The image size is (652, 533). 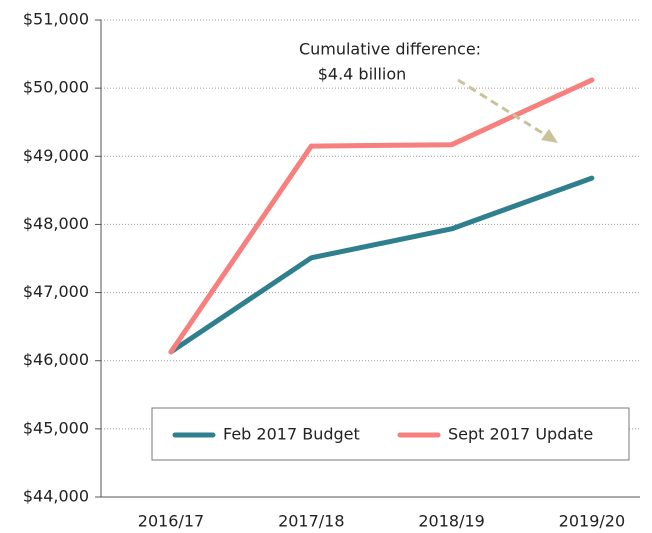 I want to click on x-tick-label: 2018/19, so click(x=451, y=521).